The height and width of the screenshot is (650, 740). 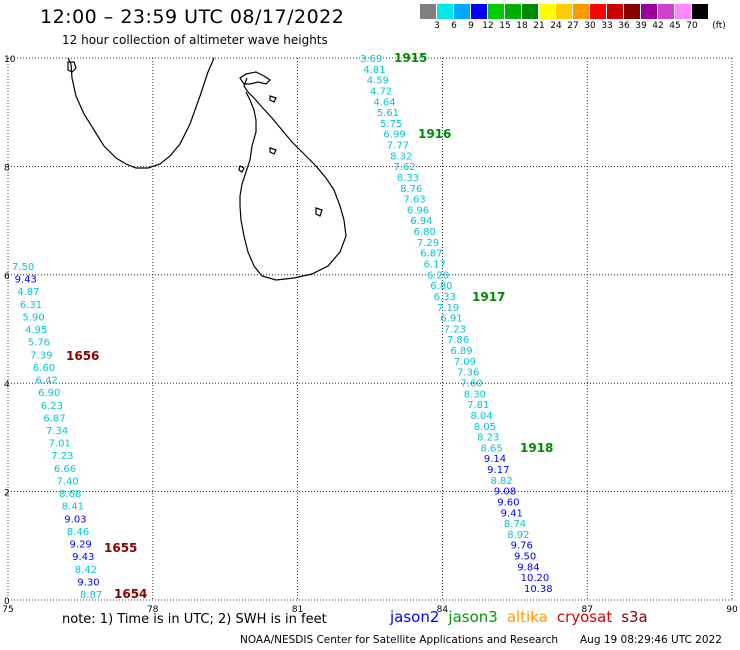 What do you see at coordinates (41, 355) in the screenshot?
I see `swh-value: 7.39` at bounding box center [41, 355].